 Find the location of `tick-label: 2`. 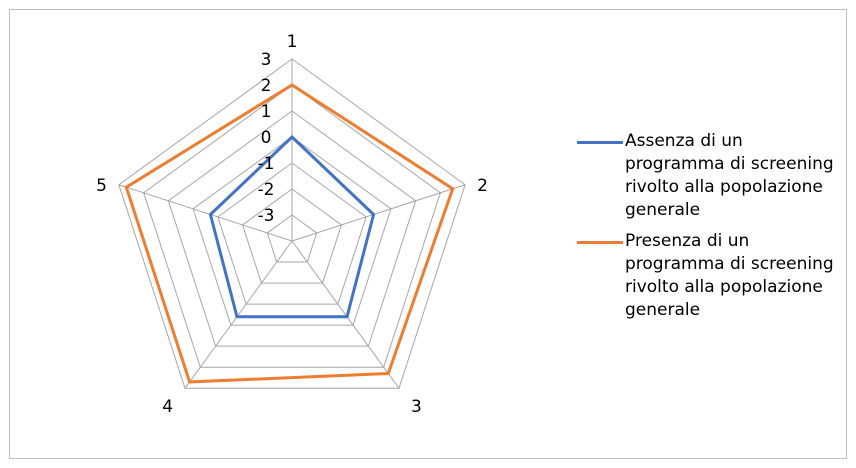

tick-label: 2 is located at coordinates (266, 86).